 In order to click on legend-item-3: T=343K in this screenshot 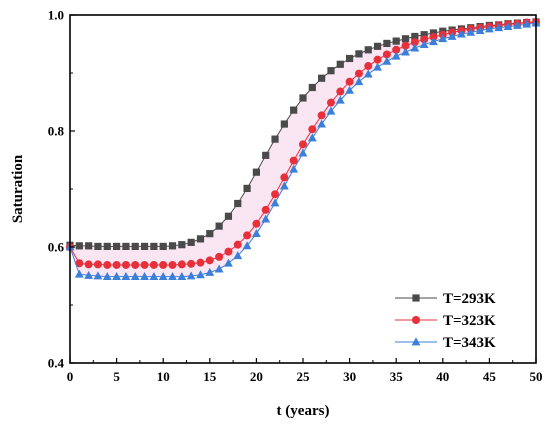, I will do `click(445, 343)`.